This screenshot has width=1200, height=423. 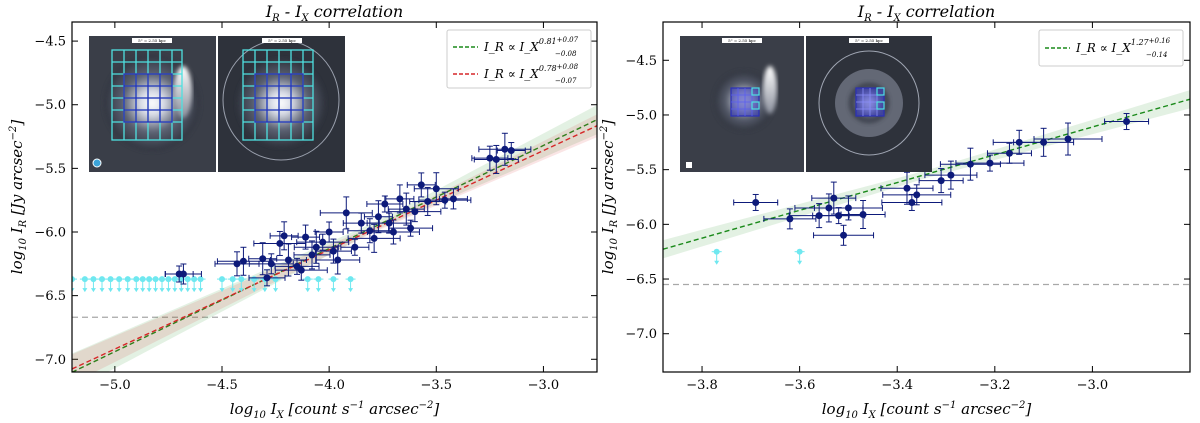 I want to click on right-data-points, so click(x=941, y=179).